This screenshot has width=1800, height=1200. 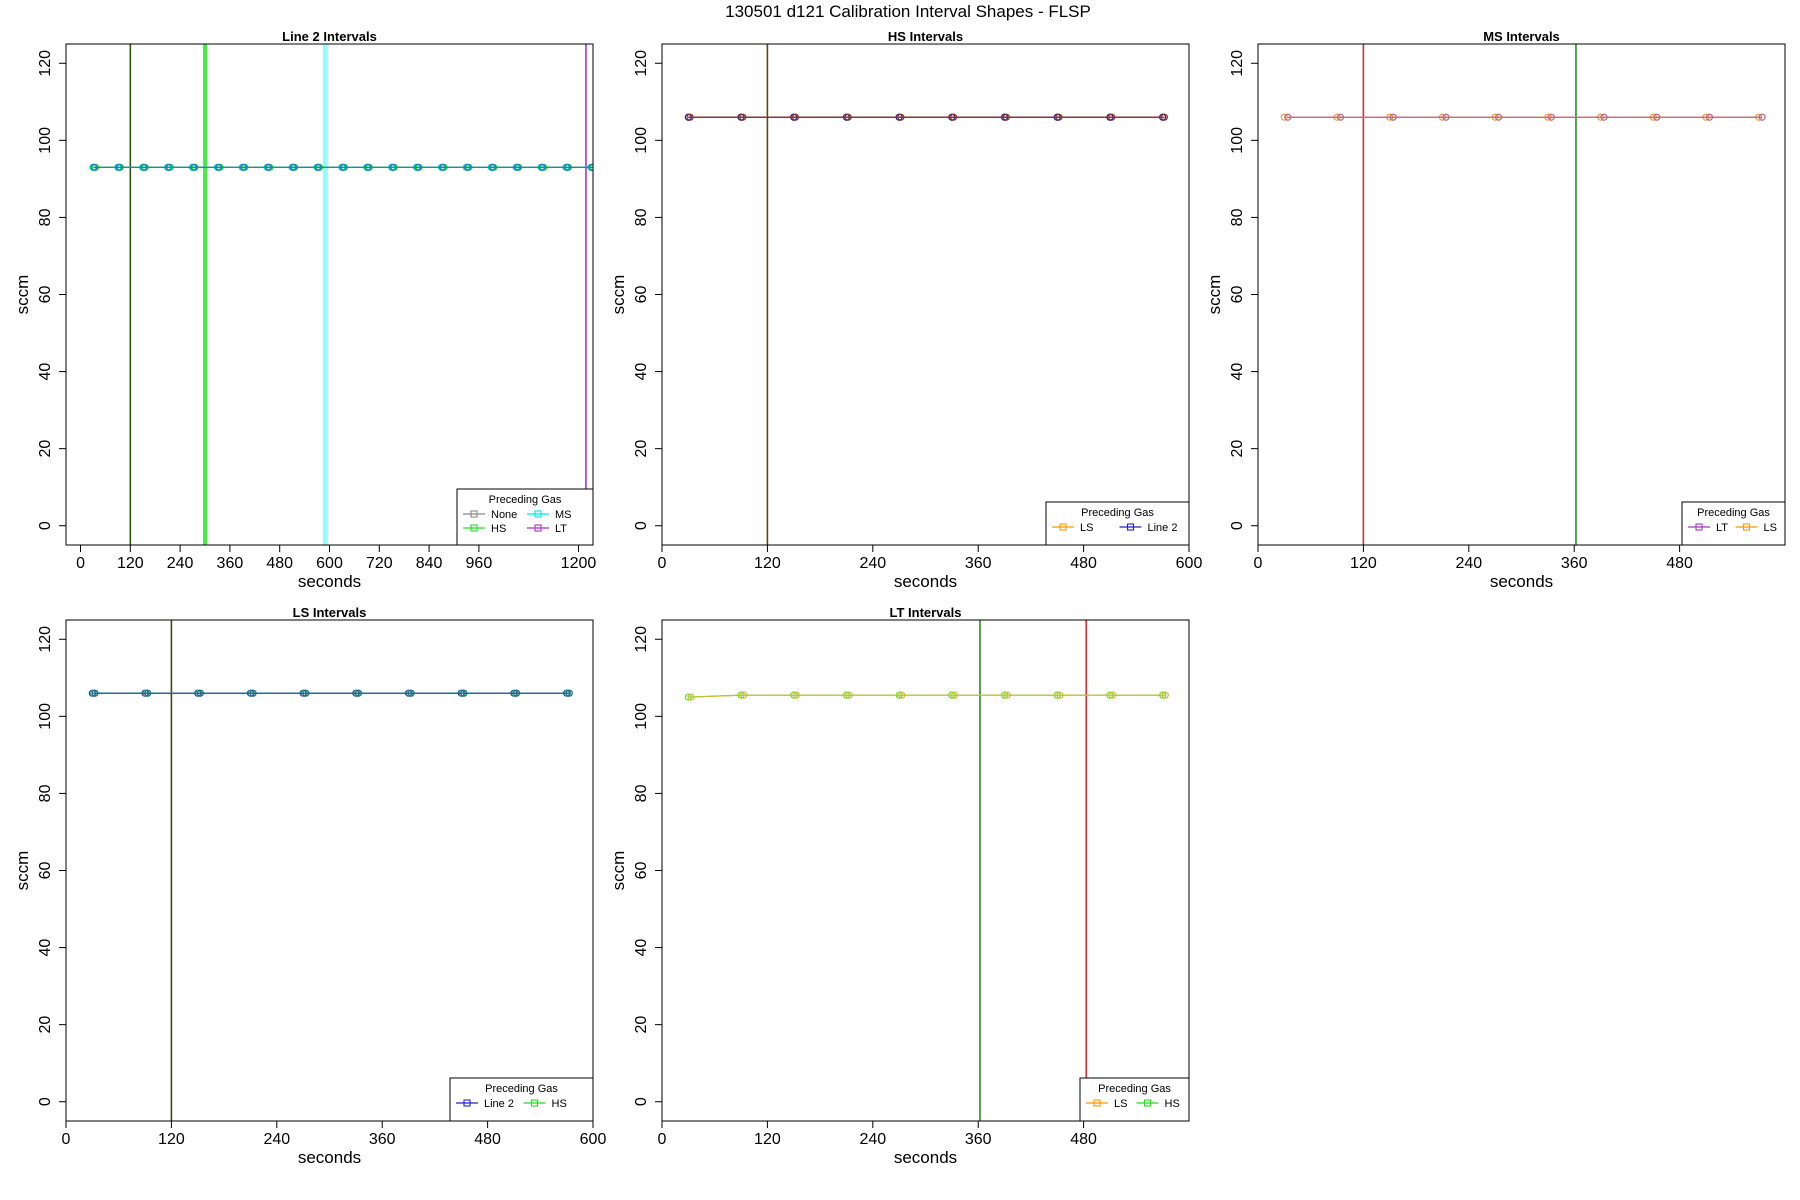 I want to click on legend: Preceding Gas LT LS, so click(x=1733, y=523).